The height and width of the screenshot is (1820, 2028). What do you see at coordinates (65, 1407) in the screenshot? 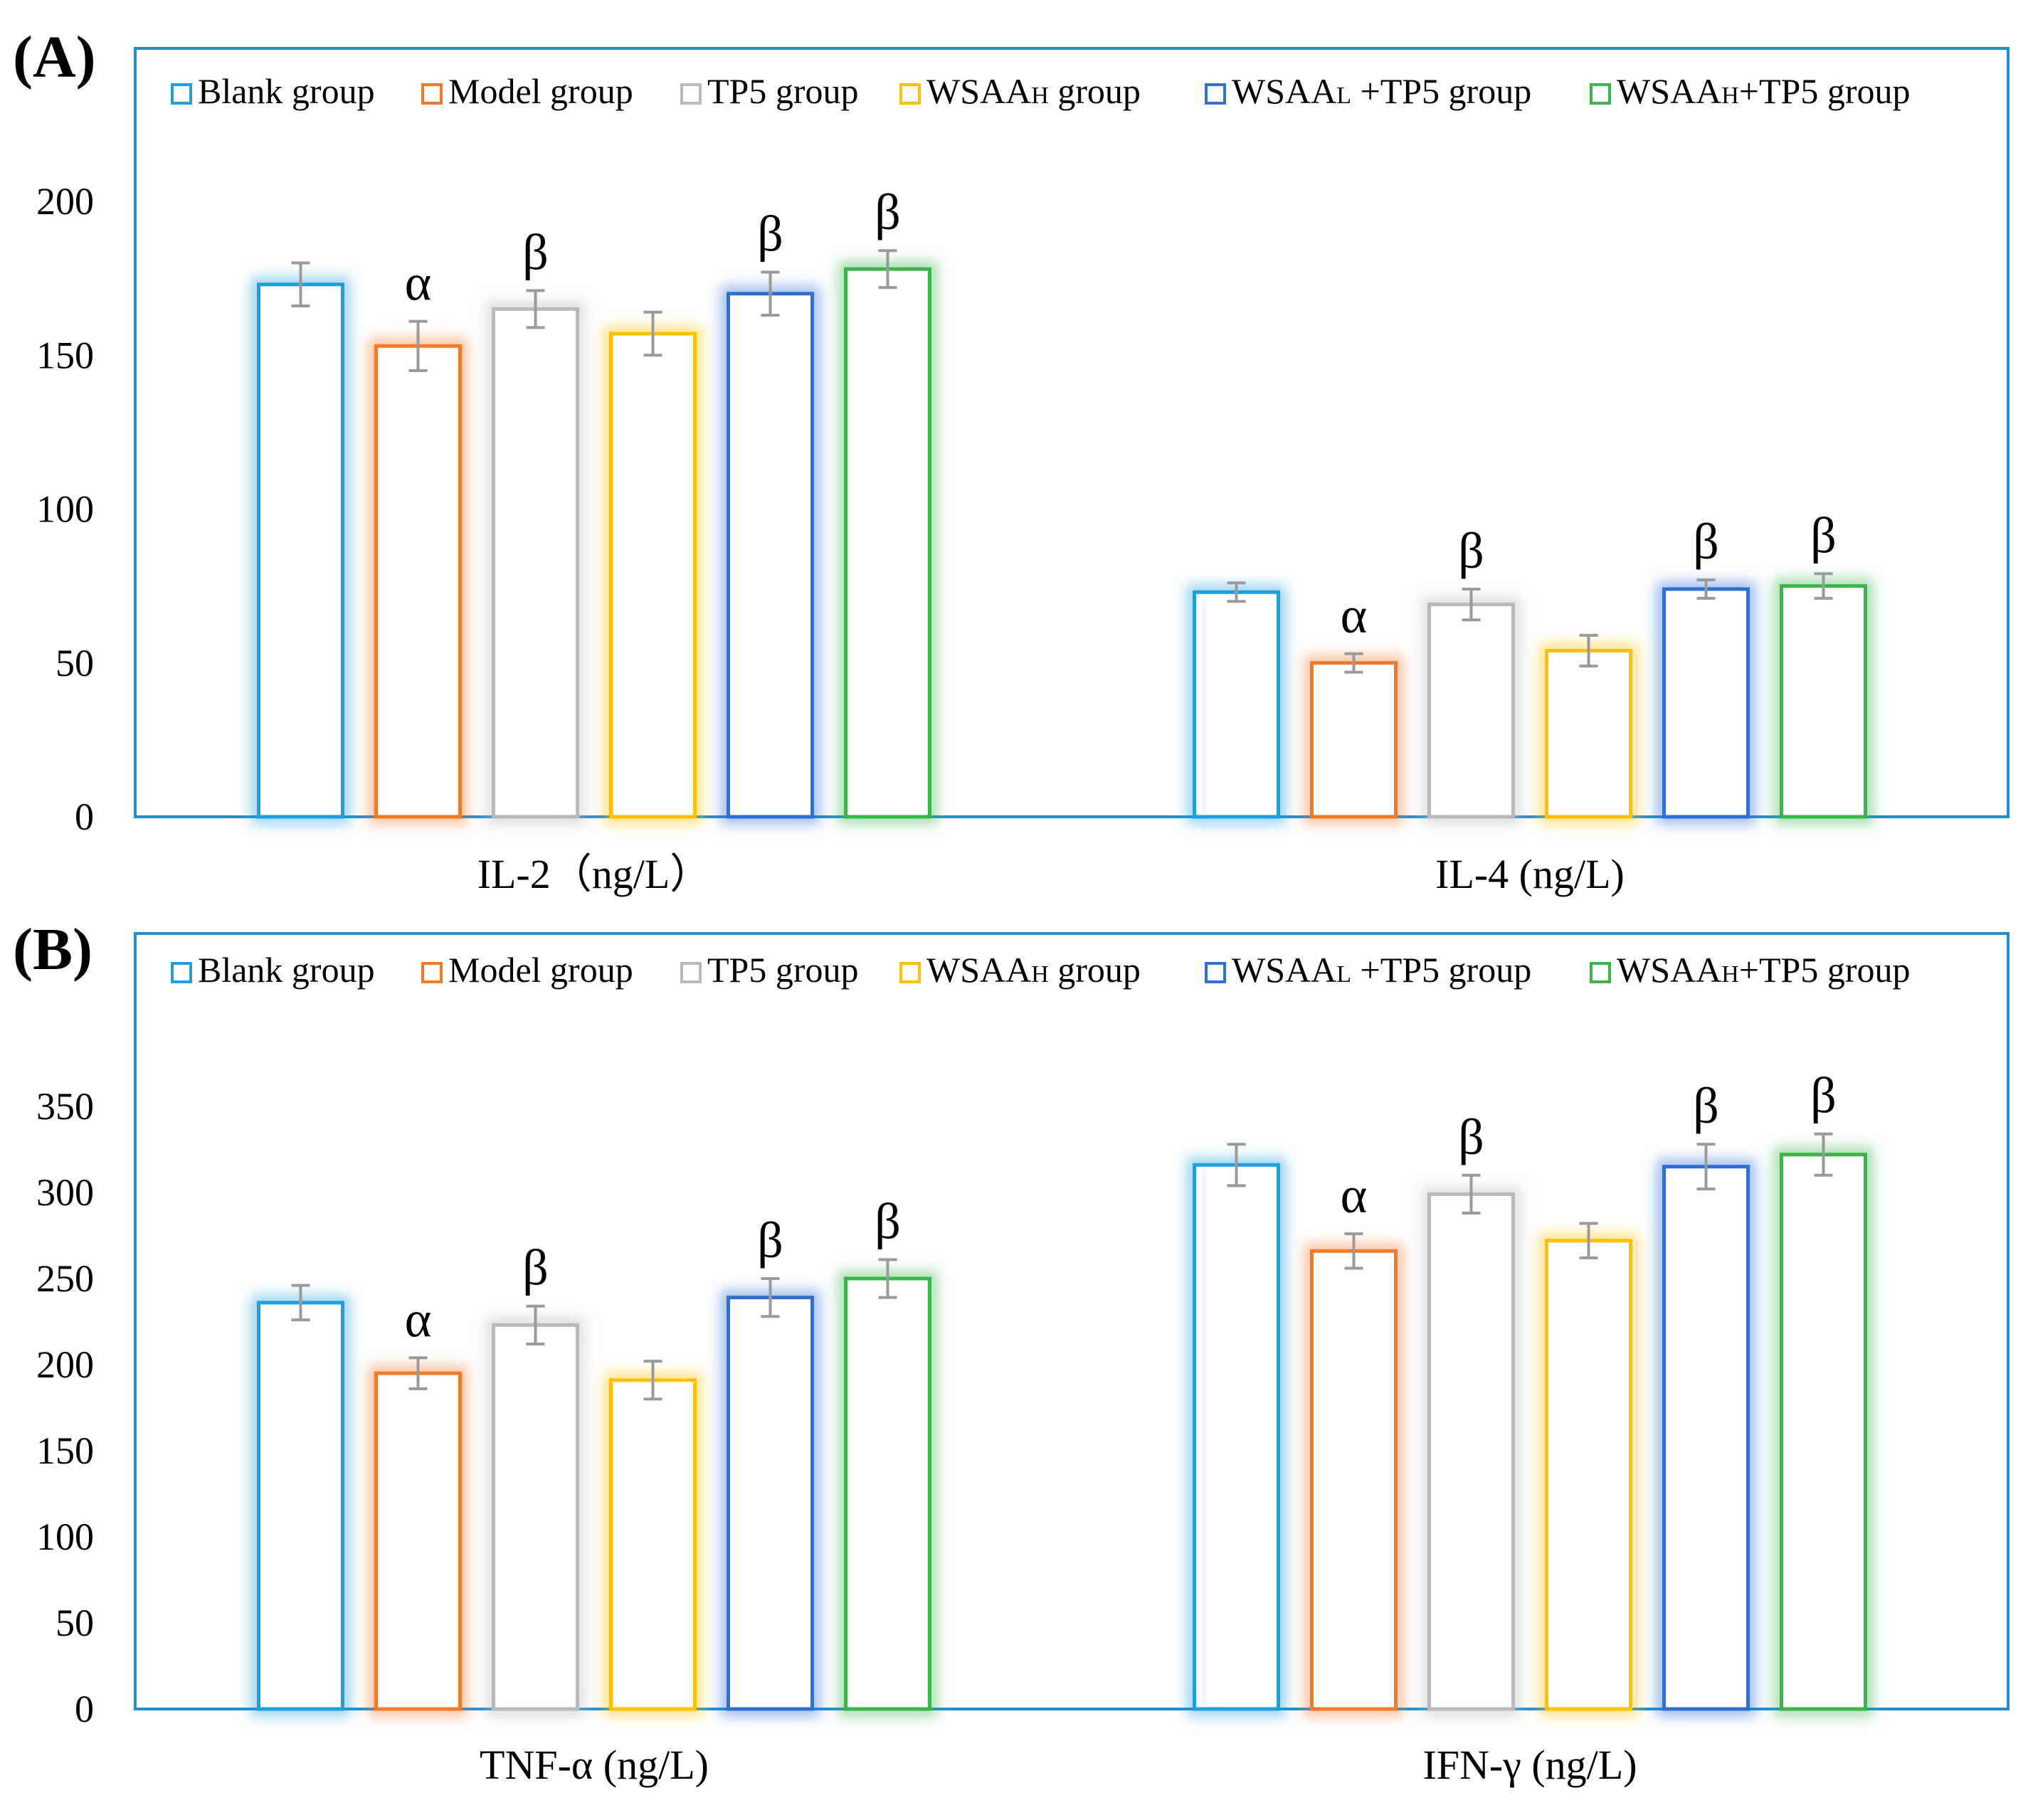
I see `y-axis: 0 50 100 150 200 250 300 350` at bounding box center [65, 1407].